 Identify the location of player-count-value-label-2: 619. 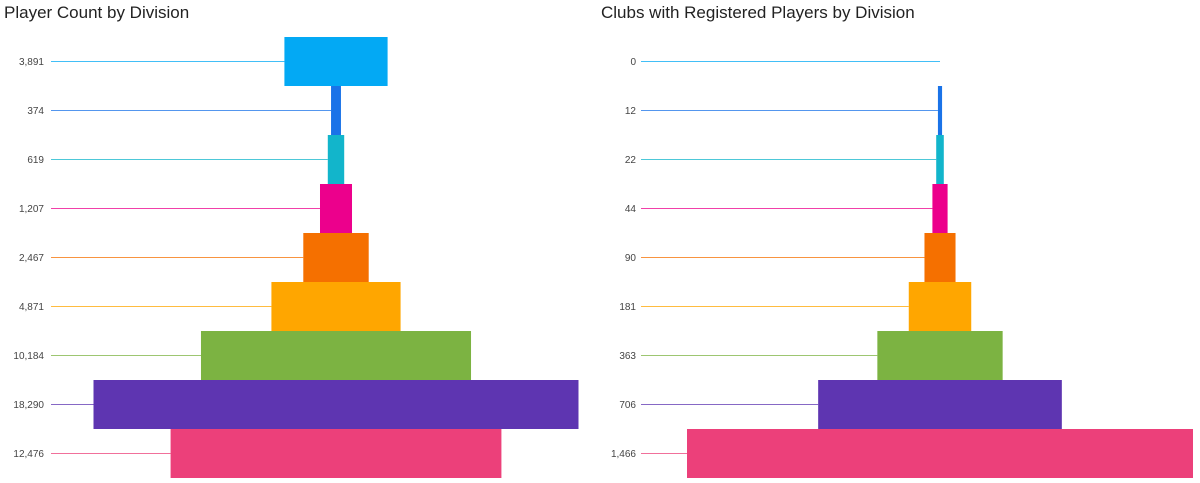
(35, 160).